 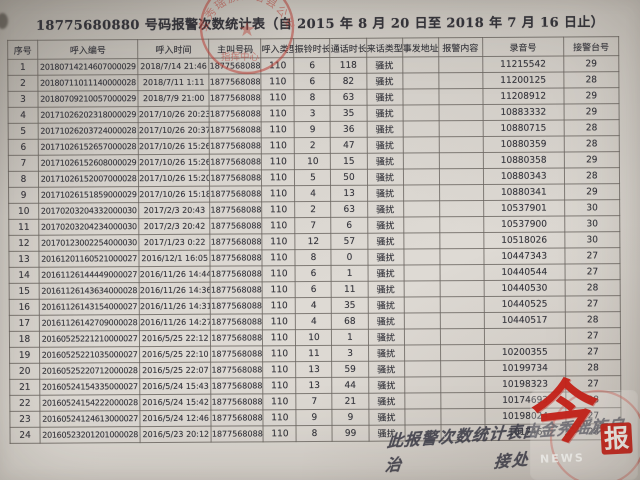 I want to click on column-header: 接警台号, so click(x=591, y=46).